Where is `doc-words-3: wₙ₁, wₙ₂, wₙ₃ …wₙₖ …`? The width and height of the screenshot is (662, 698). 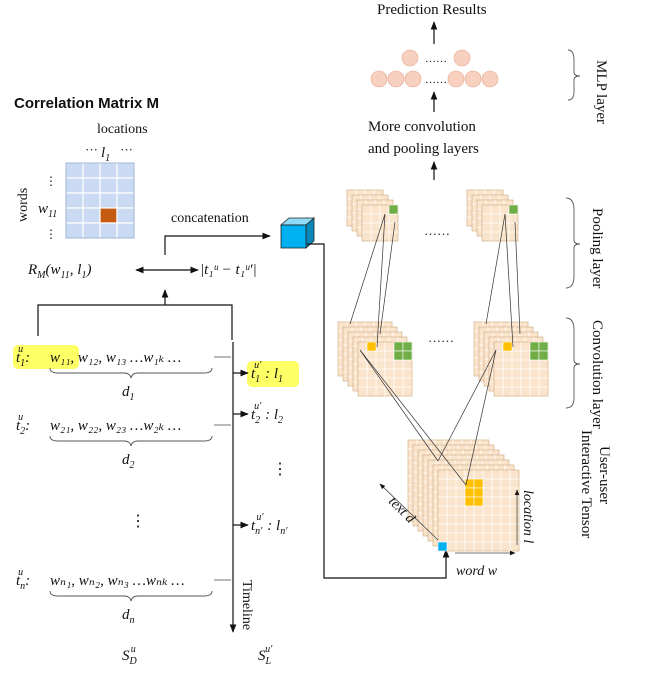 doc-words-3: wₙ₁, wₙ₂, wₙ₃ …wₙₖ … is located at coordinates (117, 581).